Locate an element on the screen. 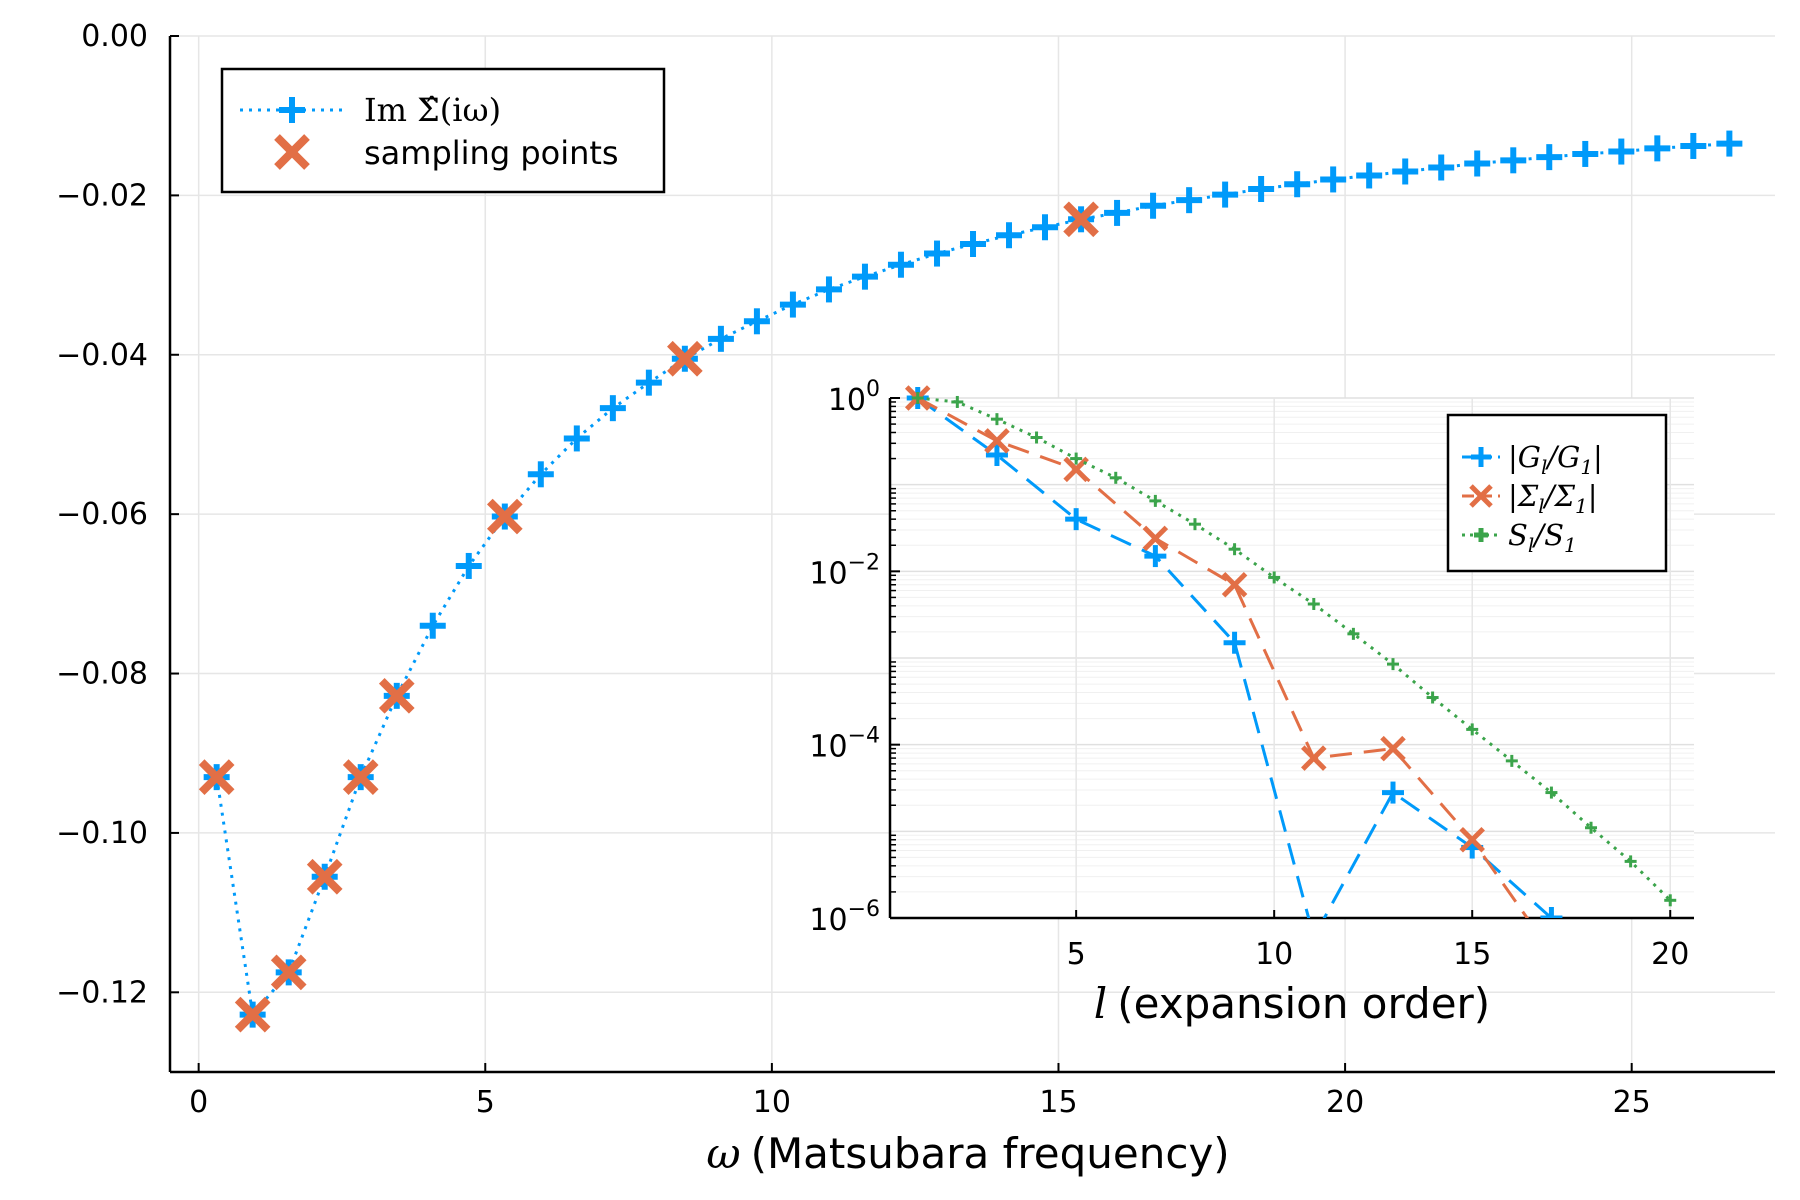 The image size is (1800, 1200). inset-legend-marker-b is located at coordinates (1481, 496).